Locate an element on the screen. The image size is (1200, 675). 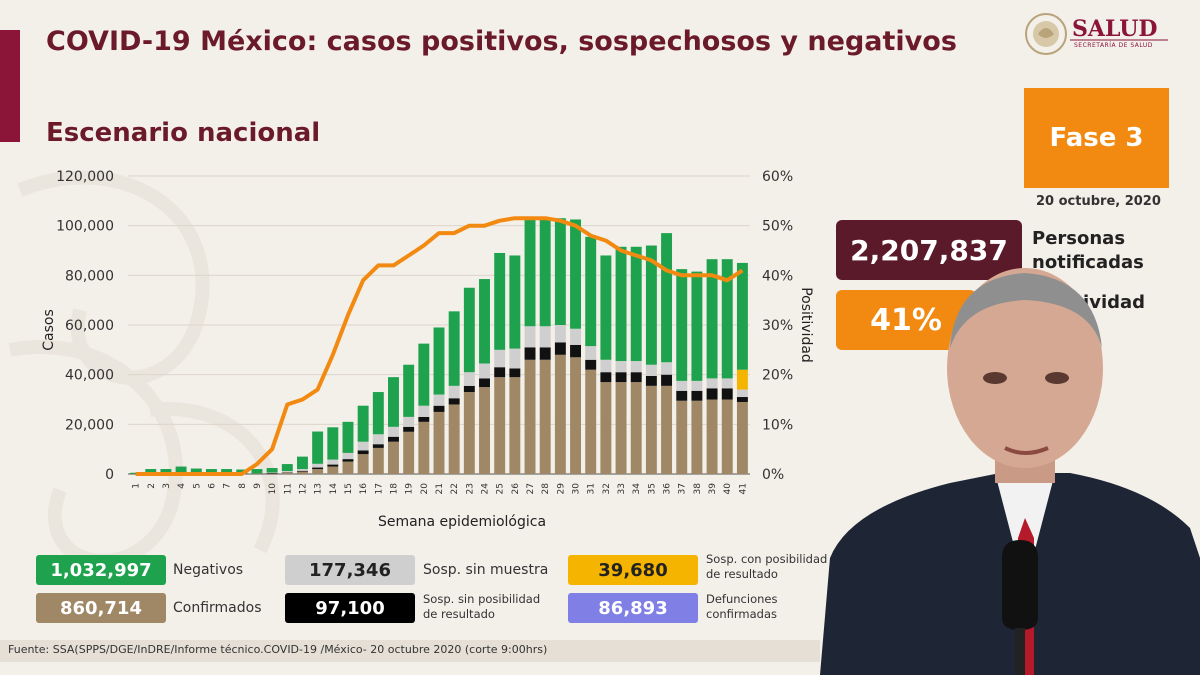
legend-sosp-con-posibilidad-label-2: de resultado is located at coordinates (742, 574).